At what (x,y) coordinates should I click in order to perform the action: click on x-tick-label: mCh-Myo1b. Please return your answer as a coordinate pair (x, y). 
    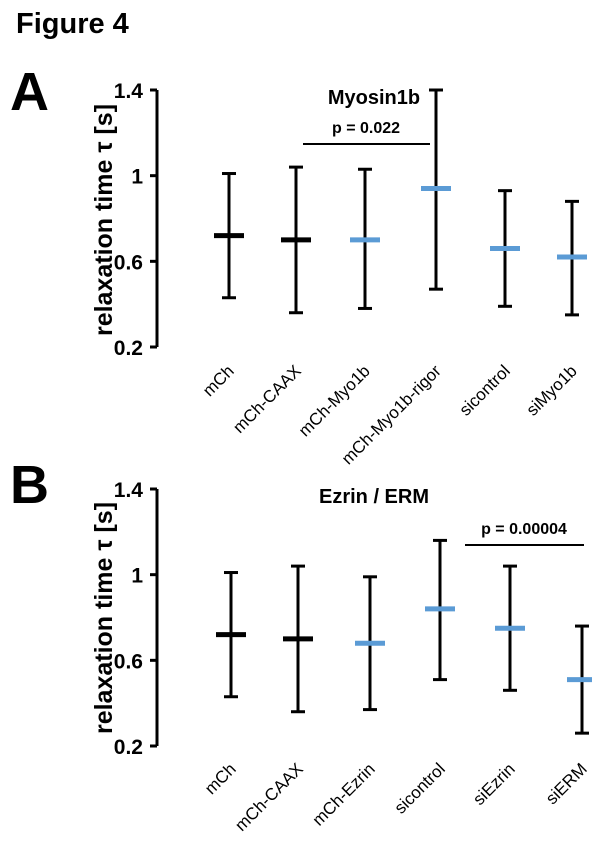
    Looking at the image, I should click on (334, 400).